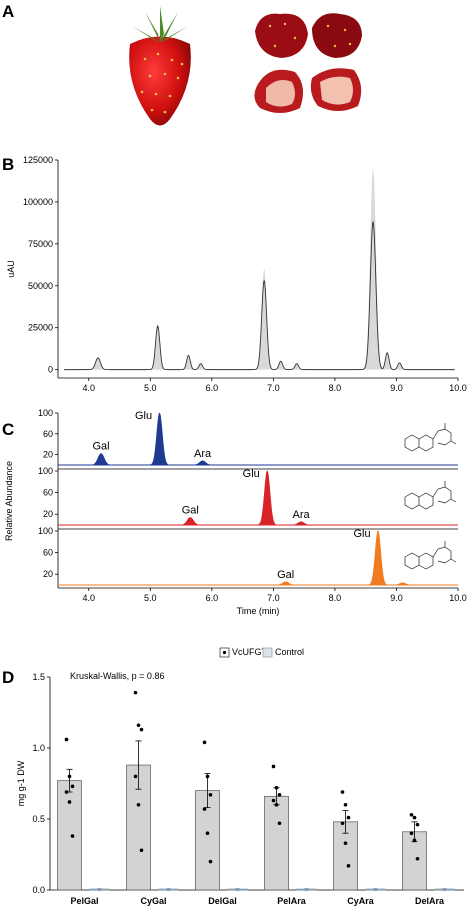 This screenshot has height=914, width=474. Describe the element at coordinates (9, 501) in the screenshot. I see `y-axis-label: Relative Abundance` at that location.